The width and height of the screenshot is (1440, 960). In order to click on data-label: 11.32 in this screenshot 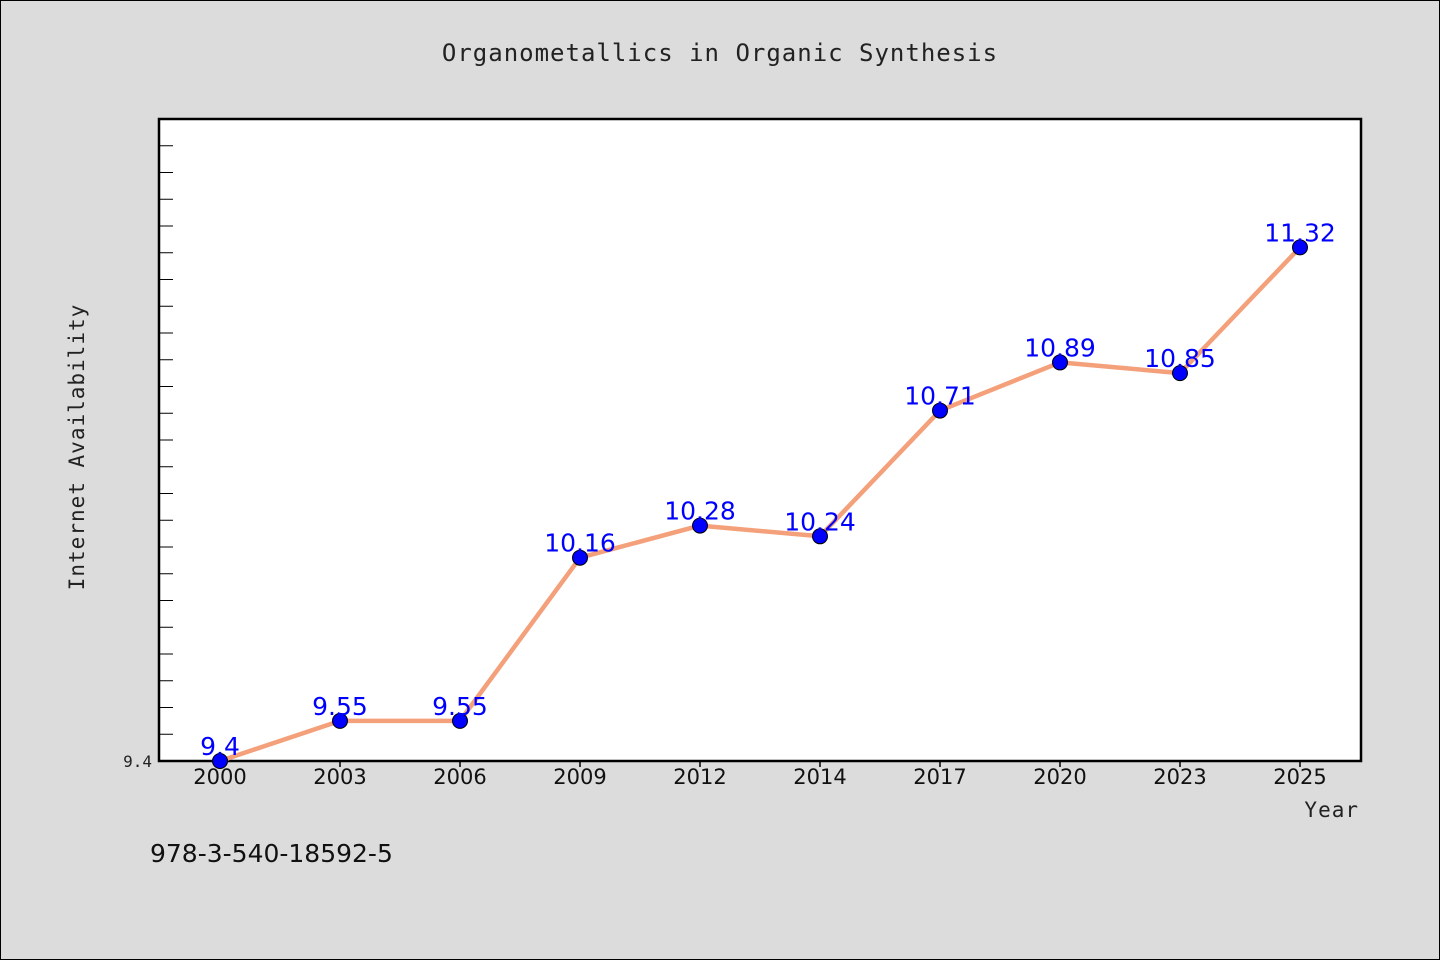, I will do `click(1300, 232)`.